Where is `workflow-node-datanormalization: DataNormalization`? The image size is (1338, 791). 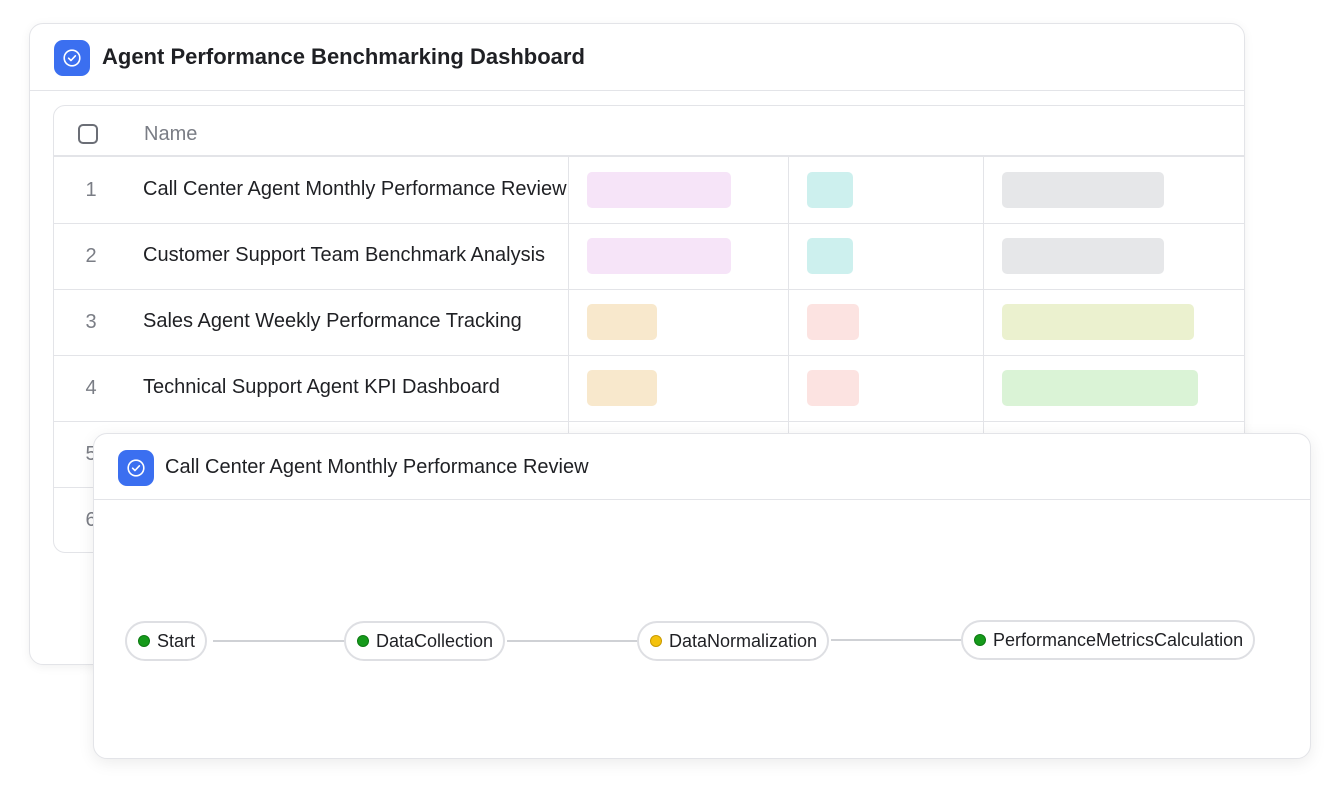 workflow-node-datanormalization: DataNormalization is located at coordinates (733, 641).